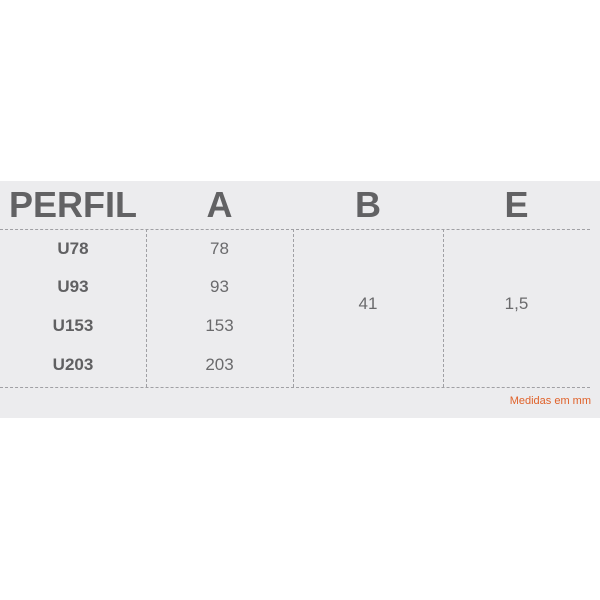 The width and height of the screenshot is (600, 600). I want to click on perfil-cell: U203, so click(73, 364).